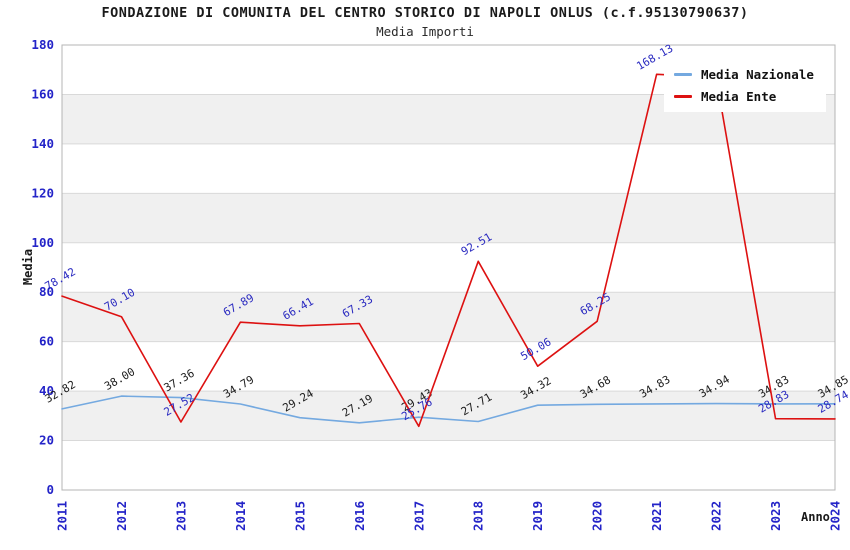  Describe the element at coordinates (121, 516) in the screenshot. I see `x-tick-label: 2012` at that location.